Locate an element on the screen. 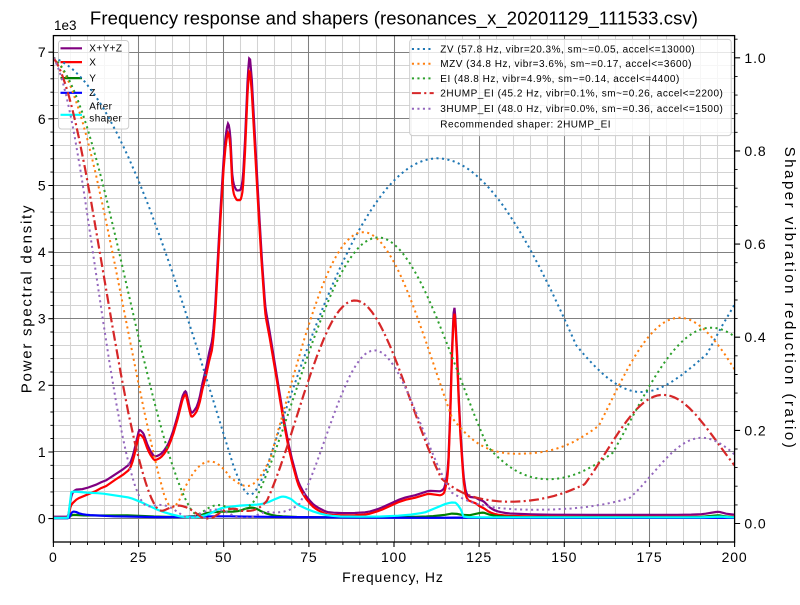  svg-text: 0.8 is located at coordinates (755, 151).